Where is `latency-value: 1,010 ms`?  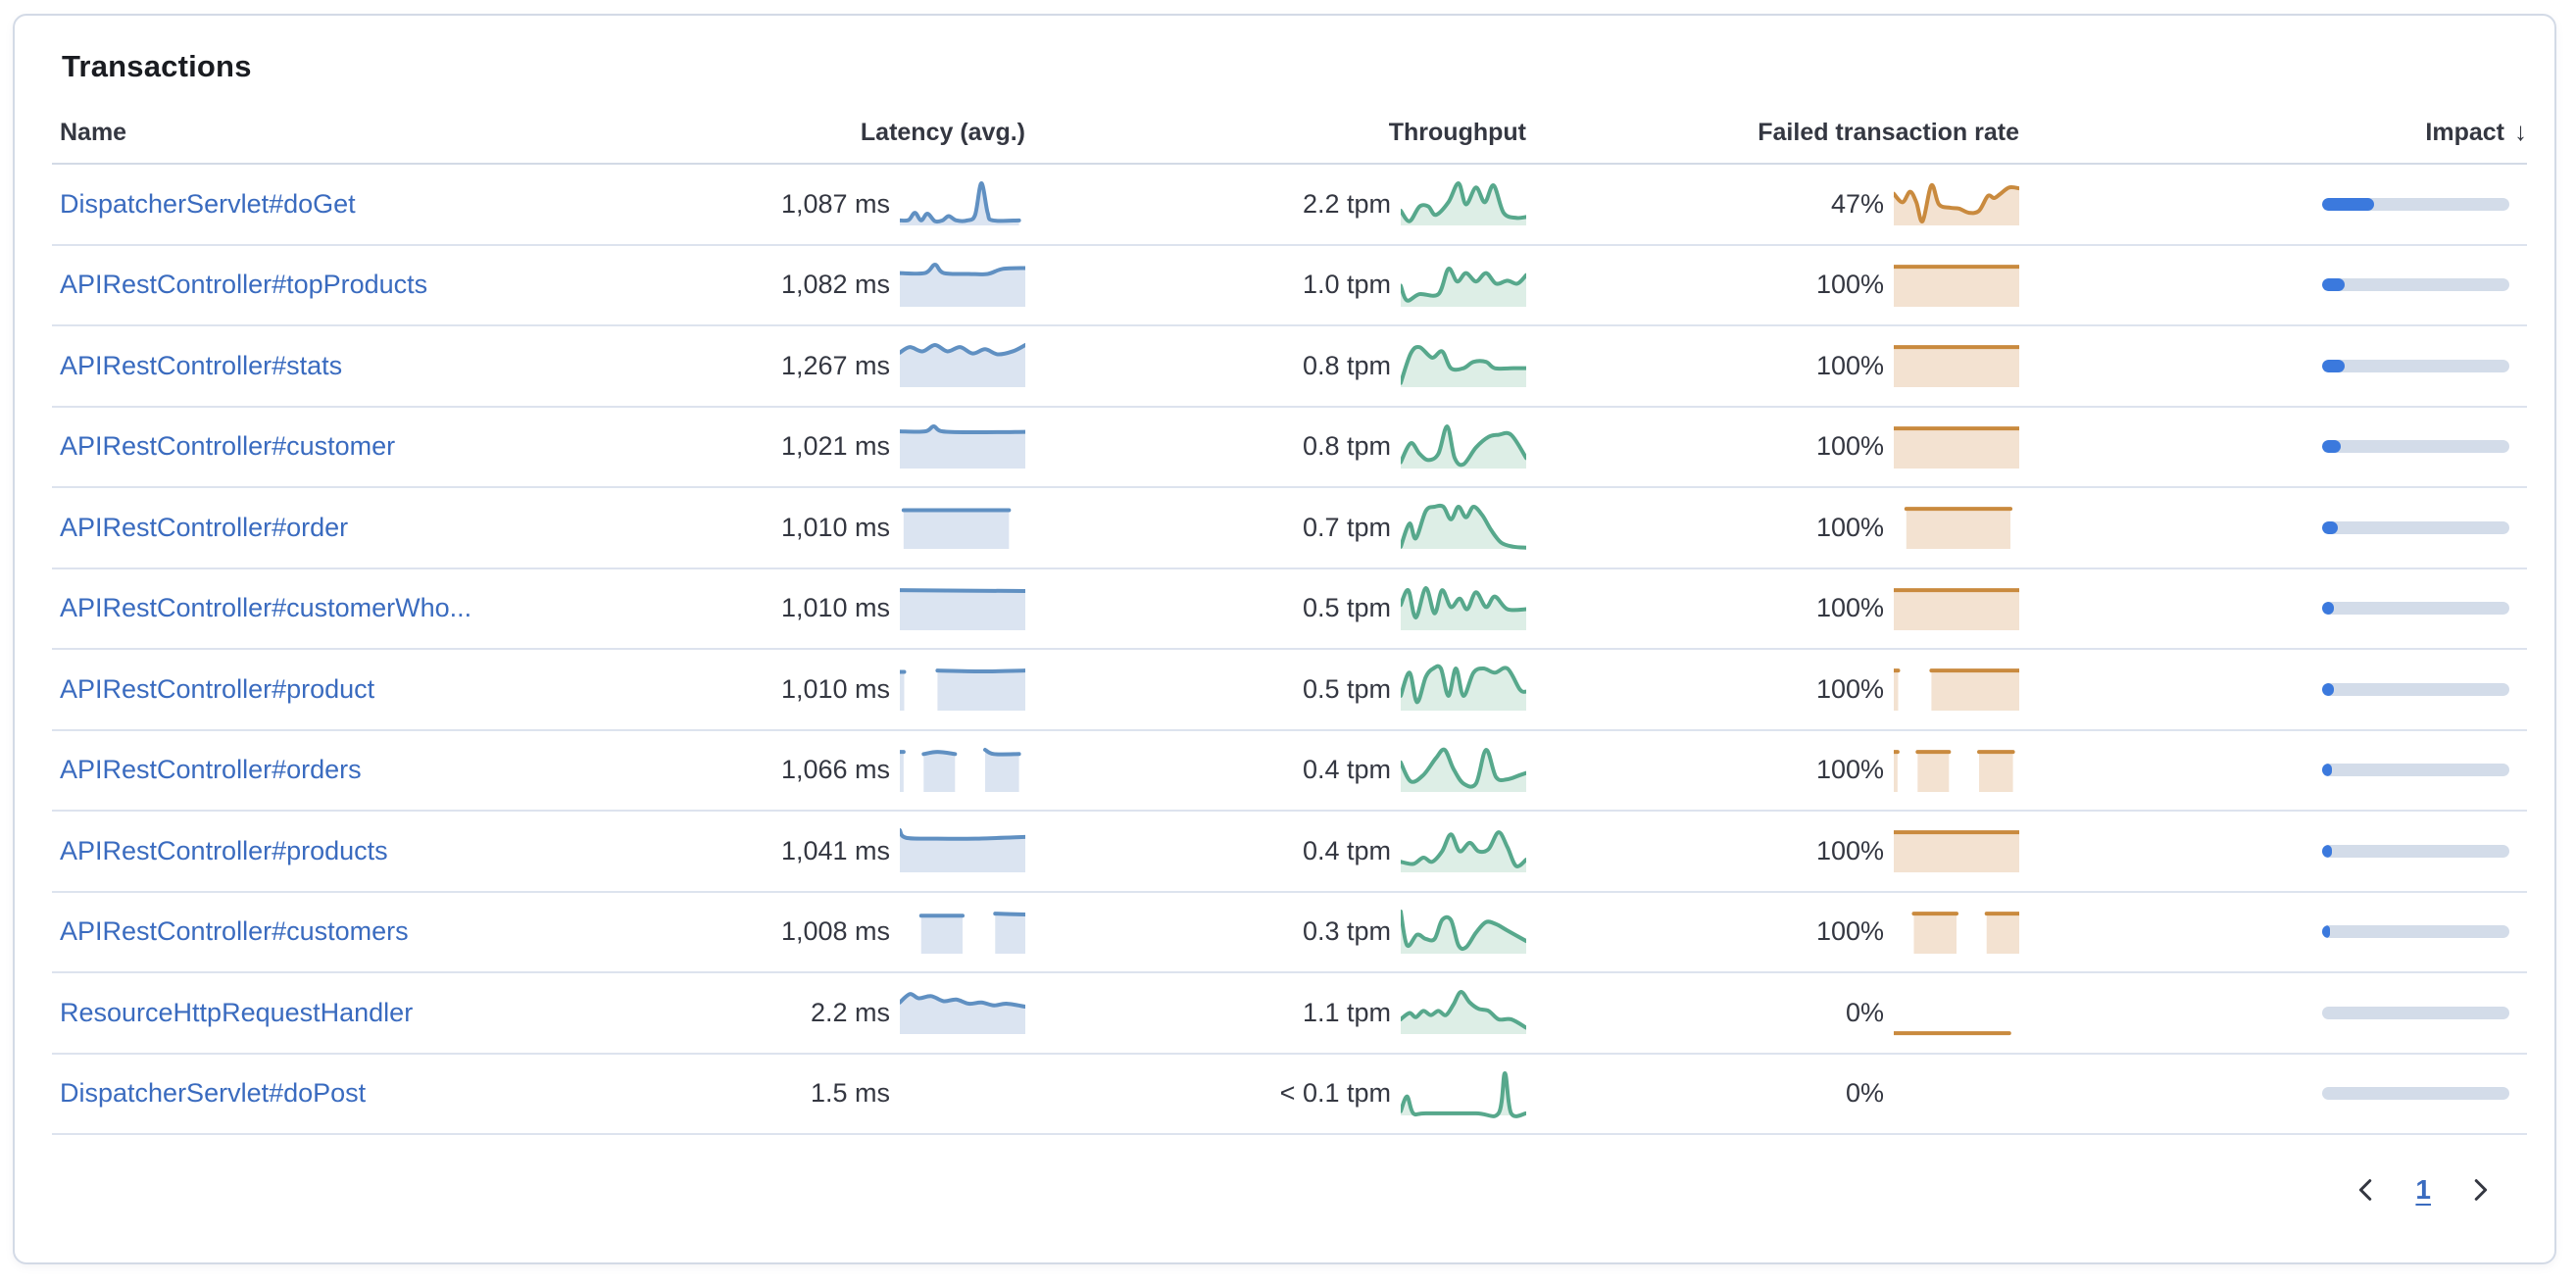 latency-value: 1,010 ms is located at coordinates (835, 527).